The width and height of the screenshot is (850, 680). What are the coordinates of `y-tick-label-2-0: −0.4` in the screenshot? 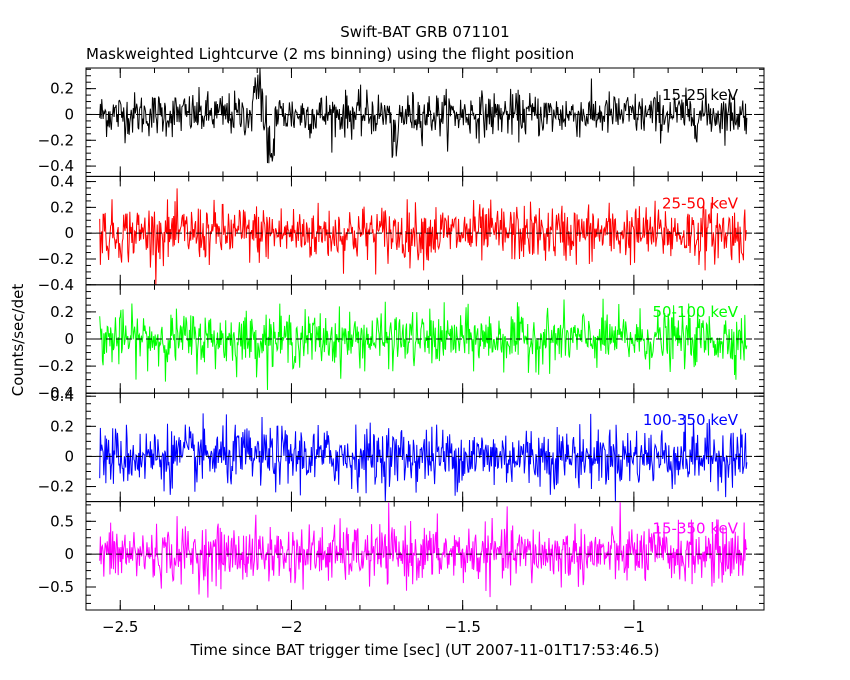 It's located at (56, 393).